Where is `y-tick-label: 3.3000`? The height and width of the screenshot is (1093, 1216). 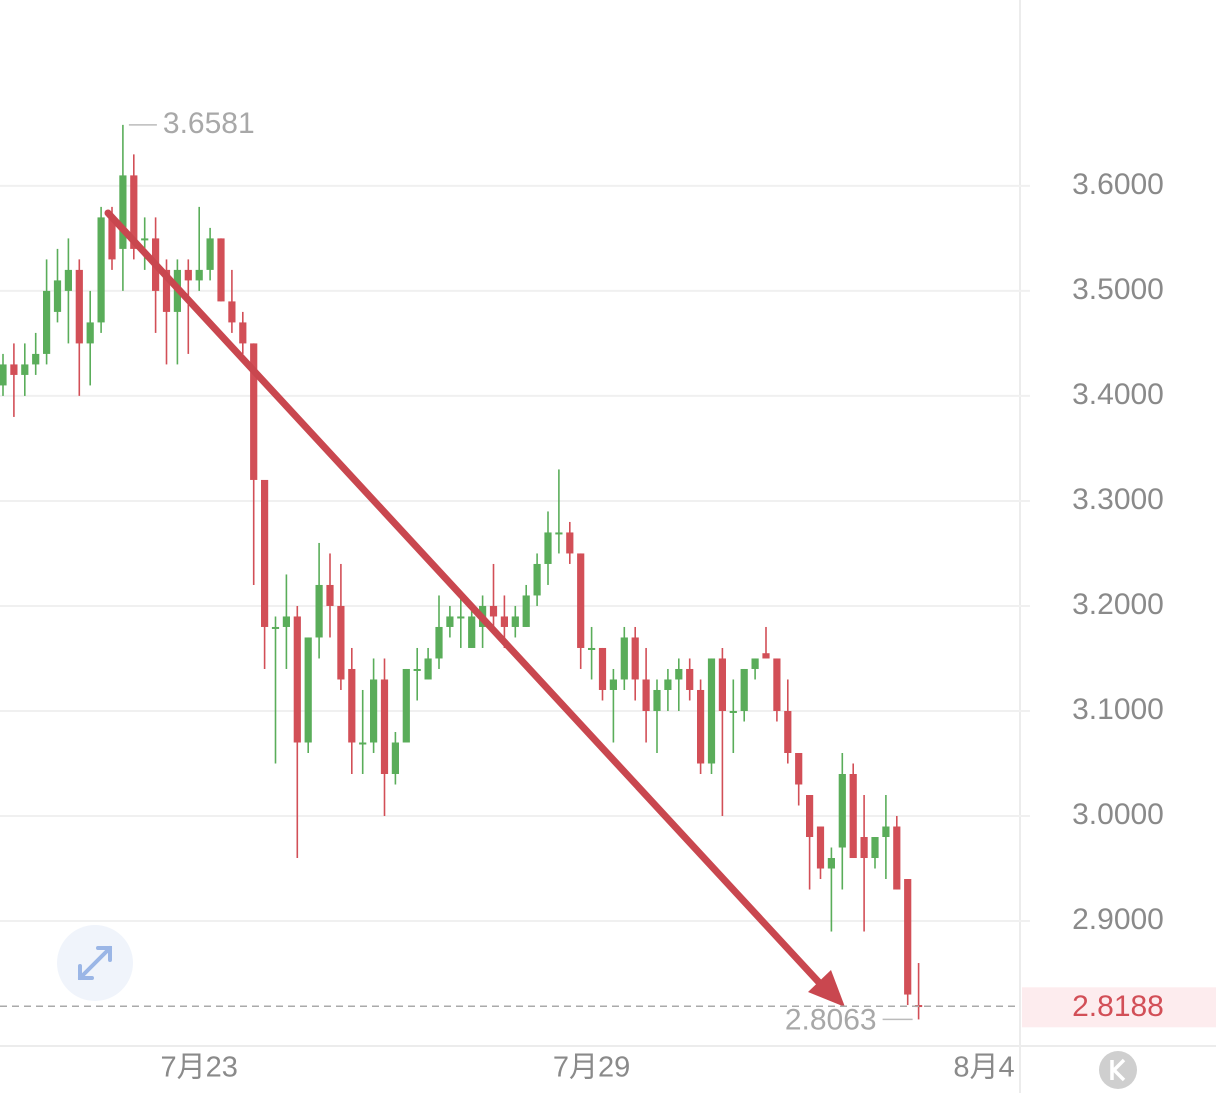 y-tick-label: 3.3000 is located at coordinates (1118, 499).